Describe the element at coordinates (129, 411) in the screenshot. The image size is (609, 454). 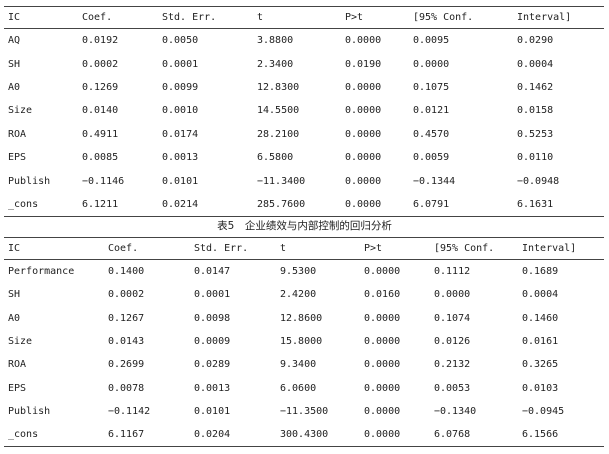
I see `coef-cell: −0.1142` at that location.